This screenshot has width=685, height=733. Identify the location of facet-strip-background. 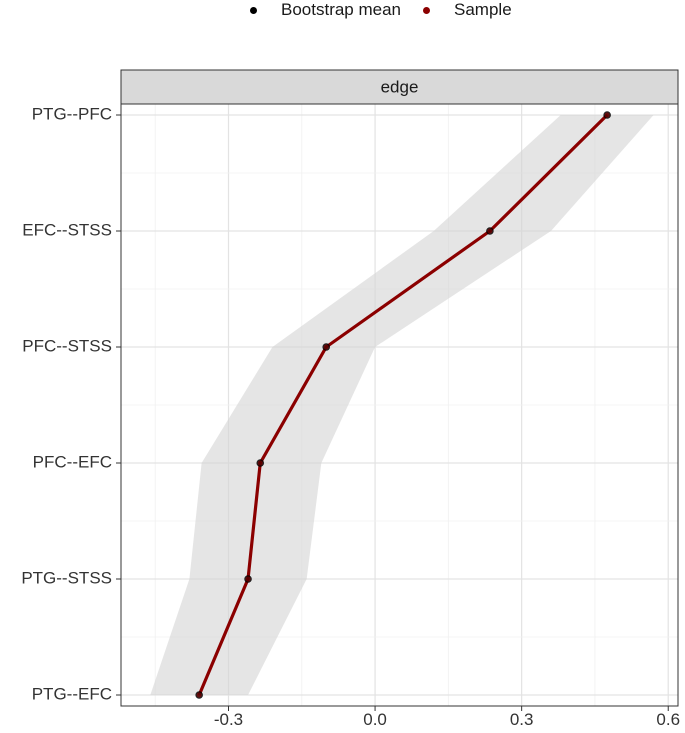
(399, 87).